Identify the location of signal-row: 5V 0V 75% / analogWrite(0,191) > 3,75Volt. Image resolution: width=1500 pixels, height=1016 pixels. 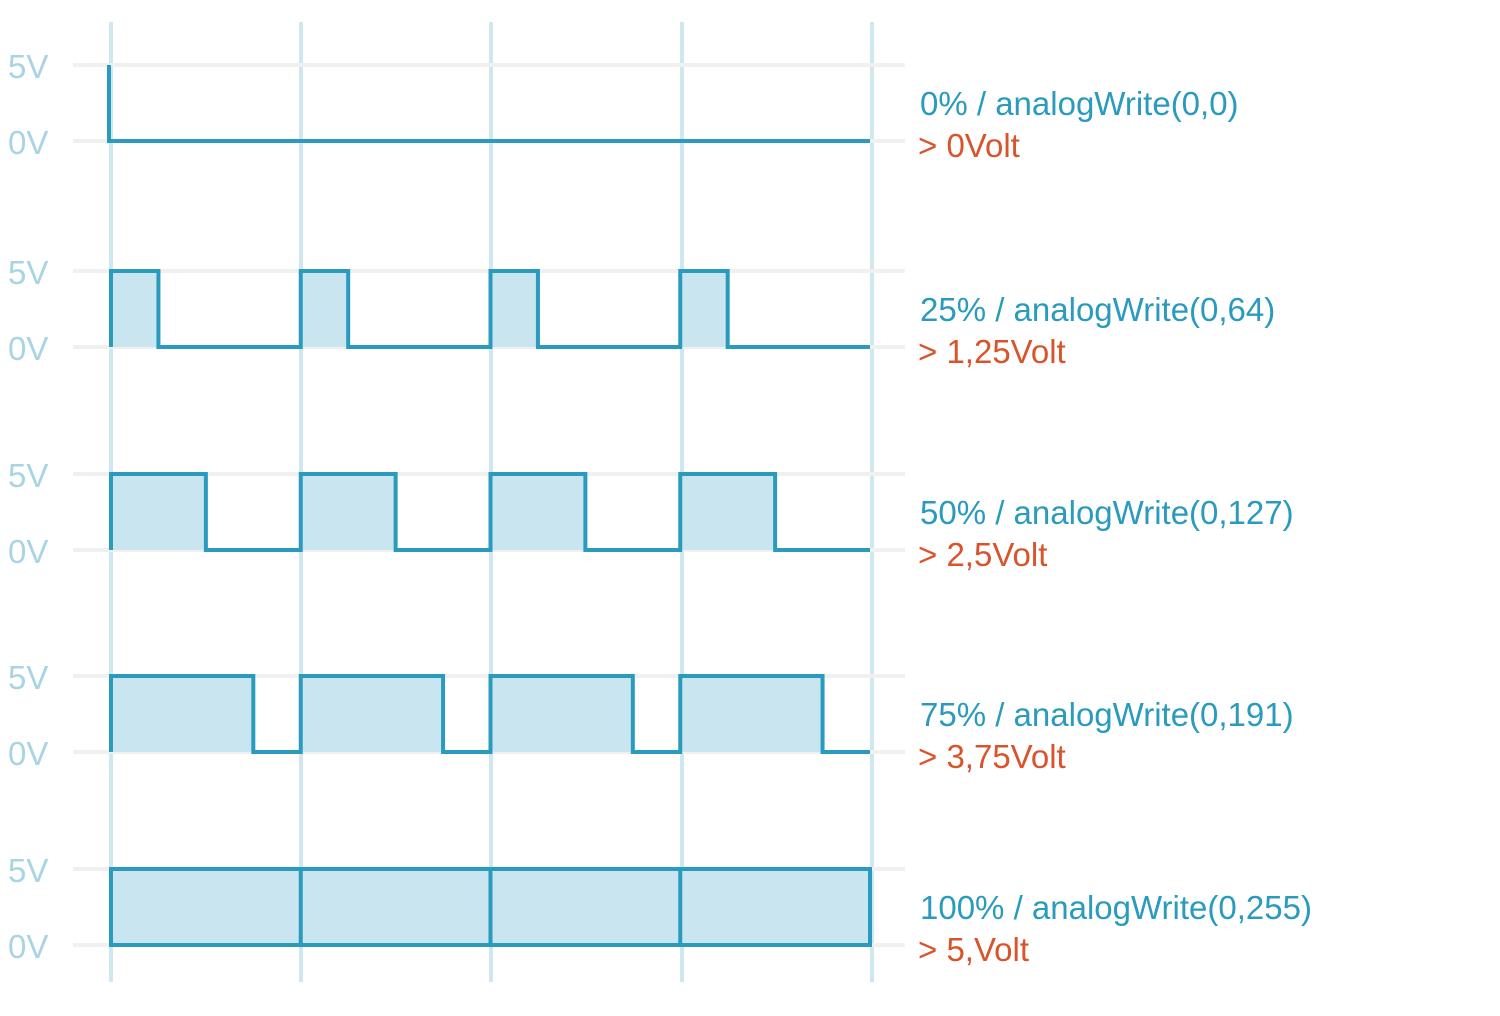
(651, 717).